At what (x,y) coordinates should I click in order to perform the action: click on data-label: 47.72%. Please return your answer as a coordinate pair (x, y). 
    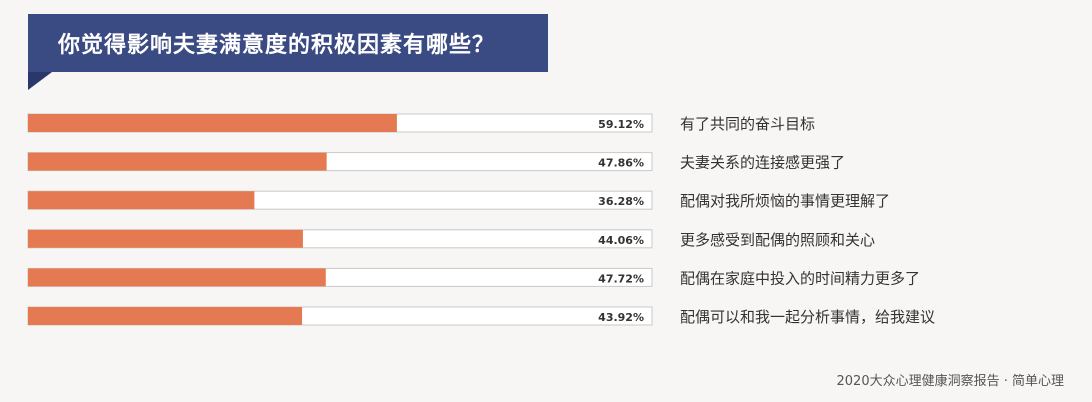
    Looking at the image, I should click on (621, 278).